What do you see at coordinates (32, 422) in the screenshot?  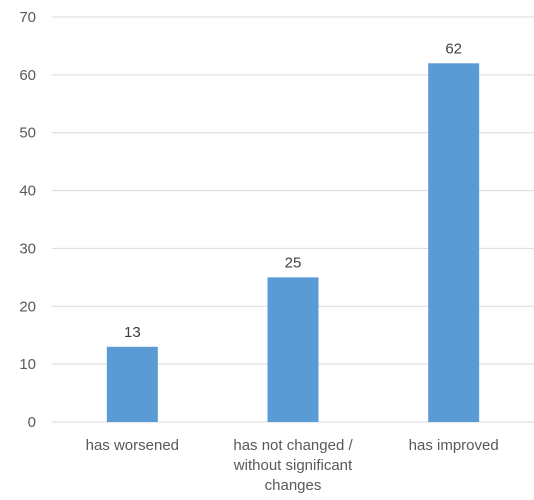 I see `y-tick-label-0: 0` at bounding box center [32, 422].